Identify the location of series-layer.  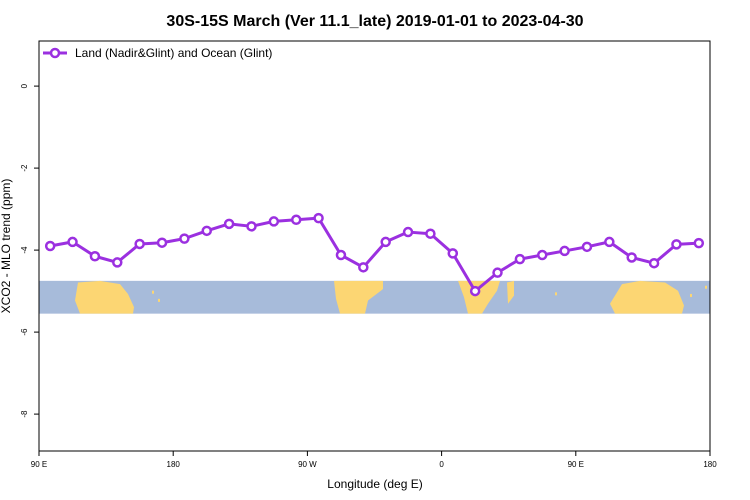
(374, 254).